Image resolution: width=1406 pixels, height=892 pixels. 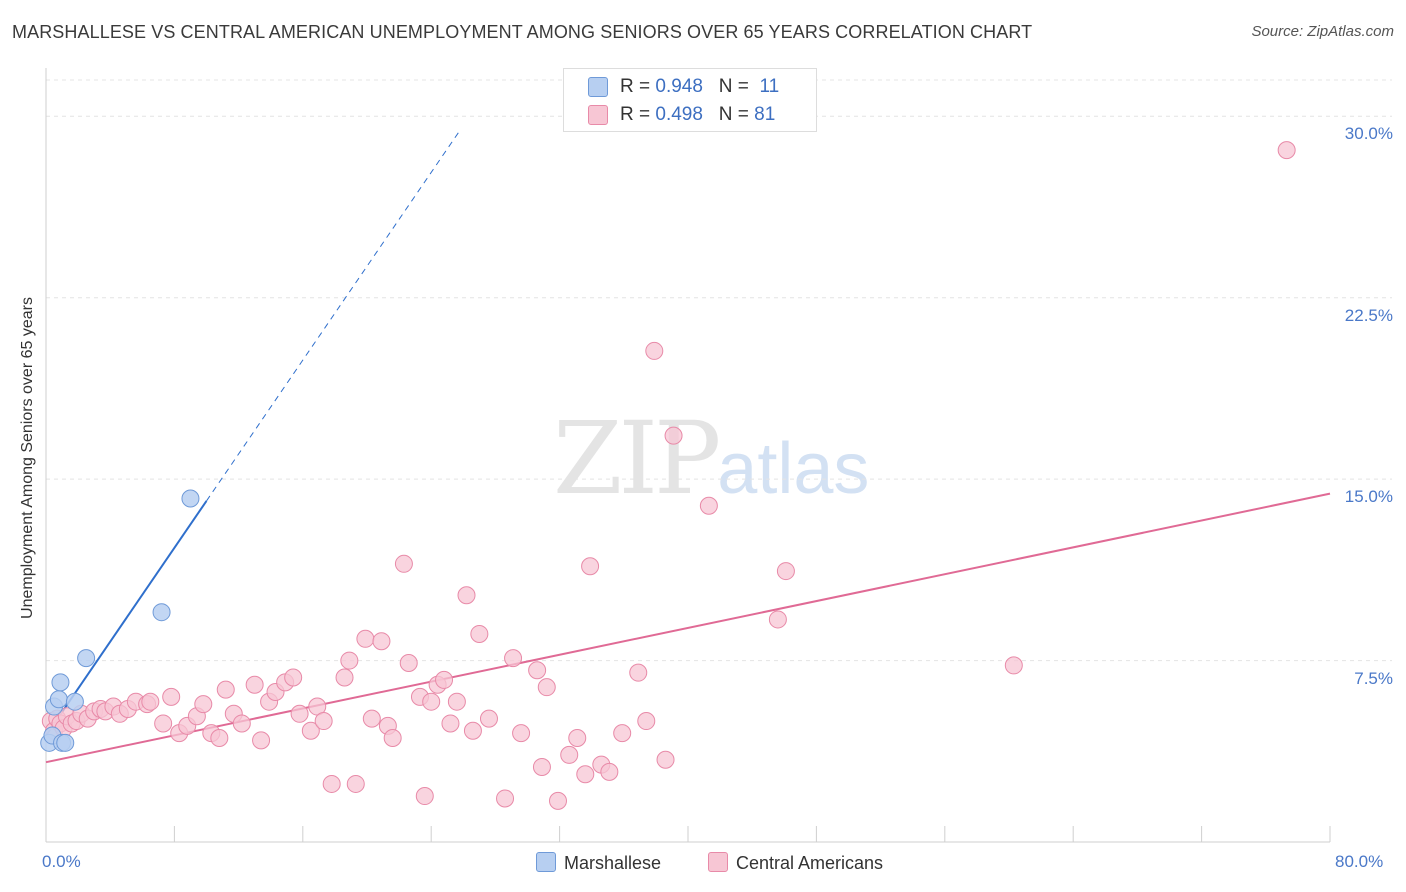 I want to click on watermark-atlas: atlas, so click(x=793, y=469).